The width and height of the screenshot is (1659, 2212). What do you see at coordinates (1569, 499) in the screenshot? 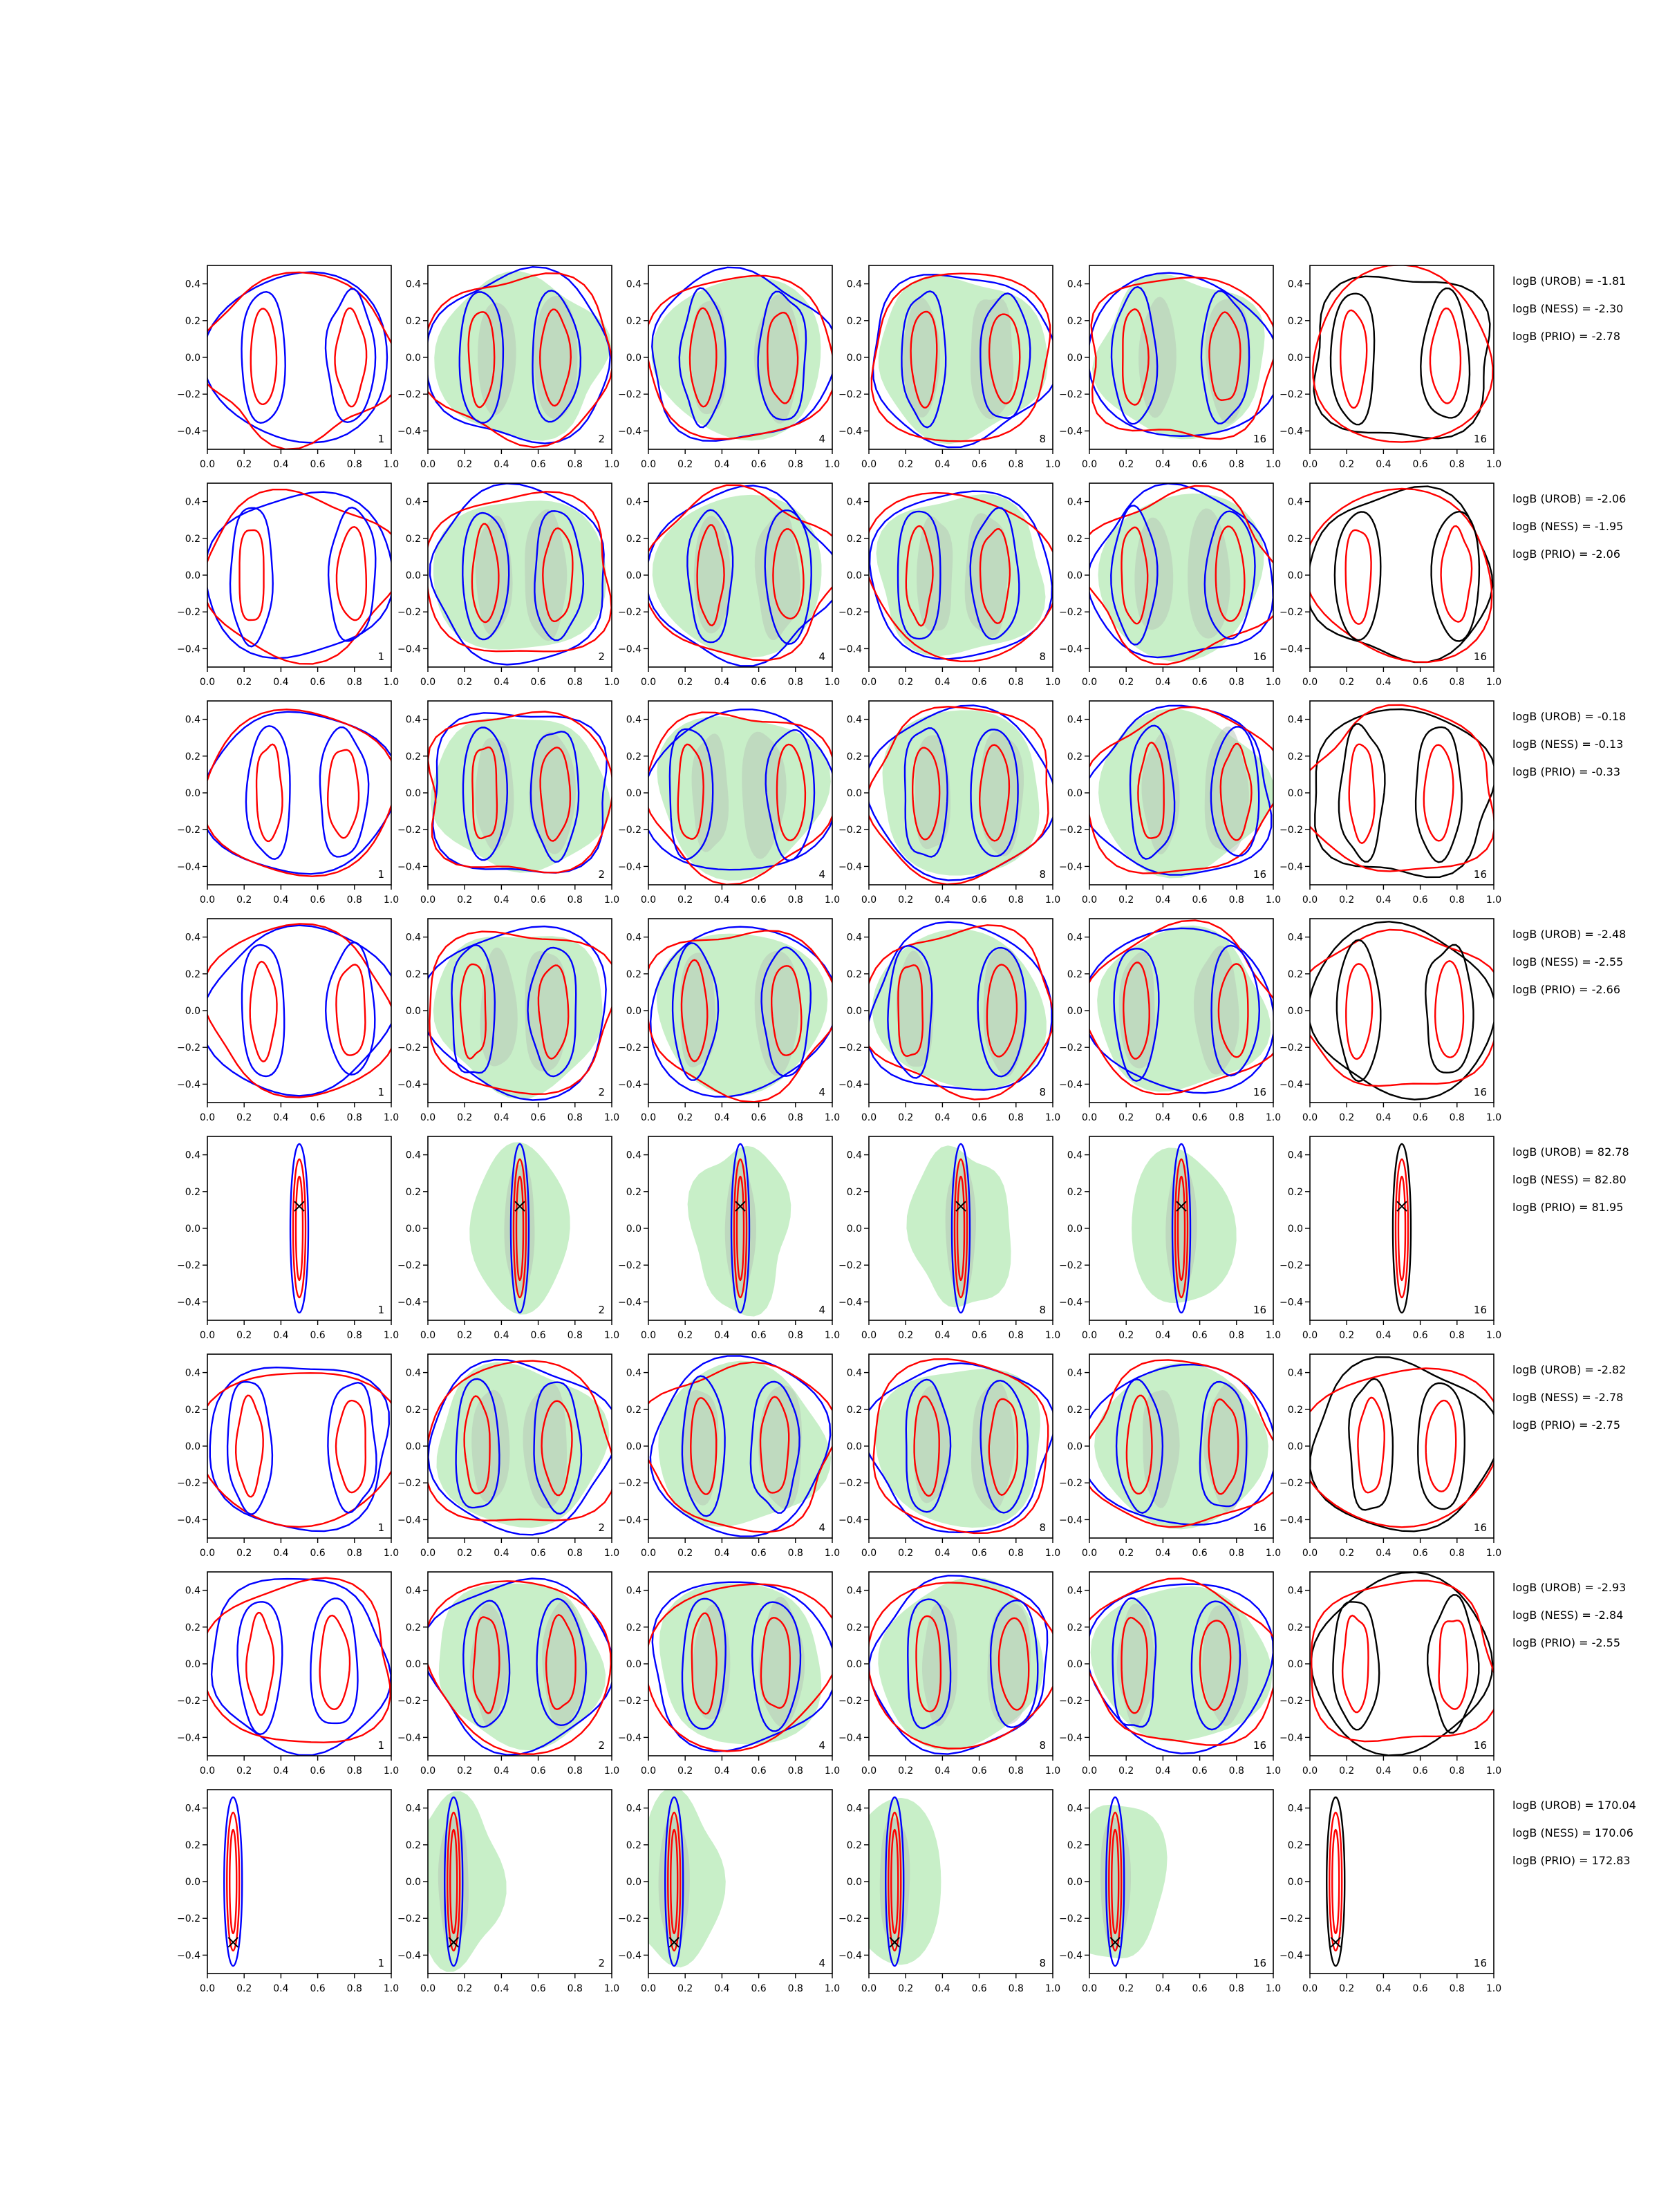
I see `row-annotation: logB (UROB) = -2.06` at bounding box center [1569, 499].